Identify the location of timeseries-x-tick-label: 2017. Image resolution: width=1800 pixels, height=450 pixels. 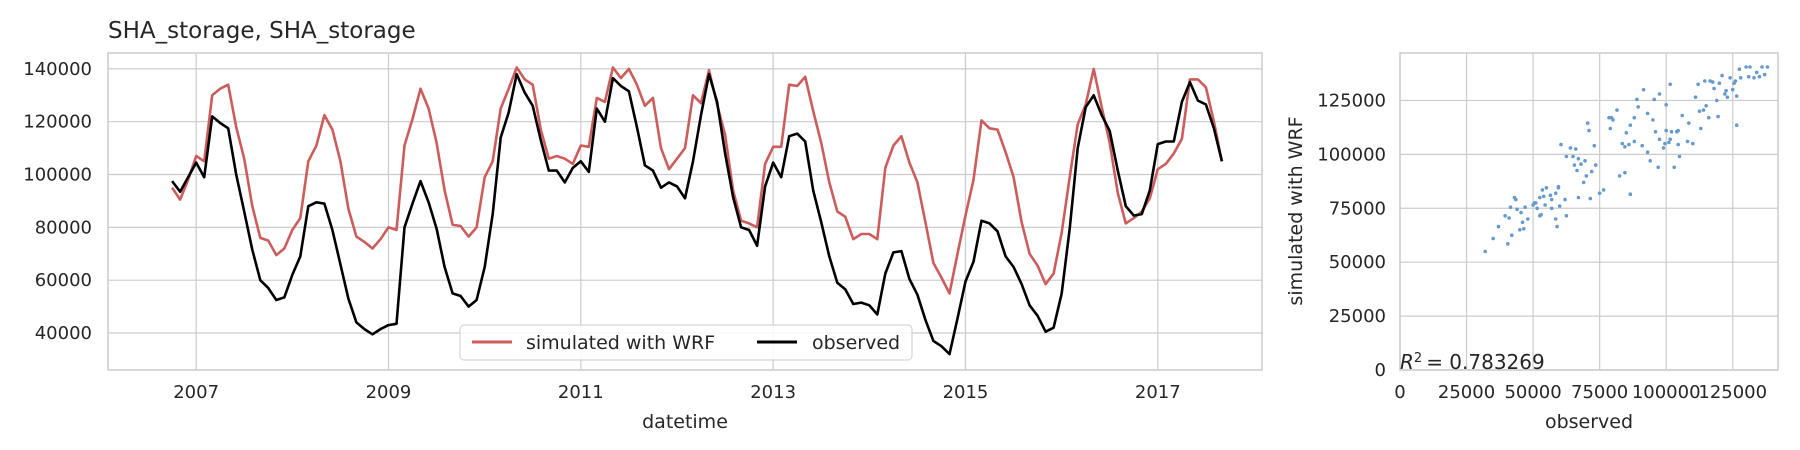
(1158, 392).